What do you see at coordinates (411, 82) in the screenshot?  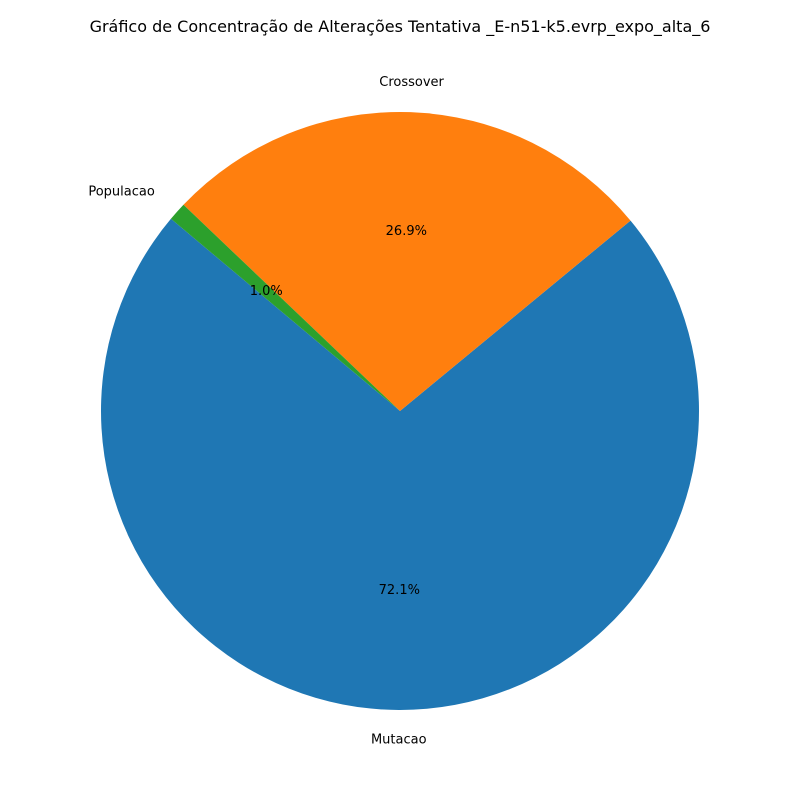 I see `slice-label-crossover: Crossover` at bounding box center [411, 82].